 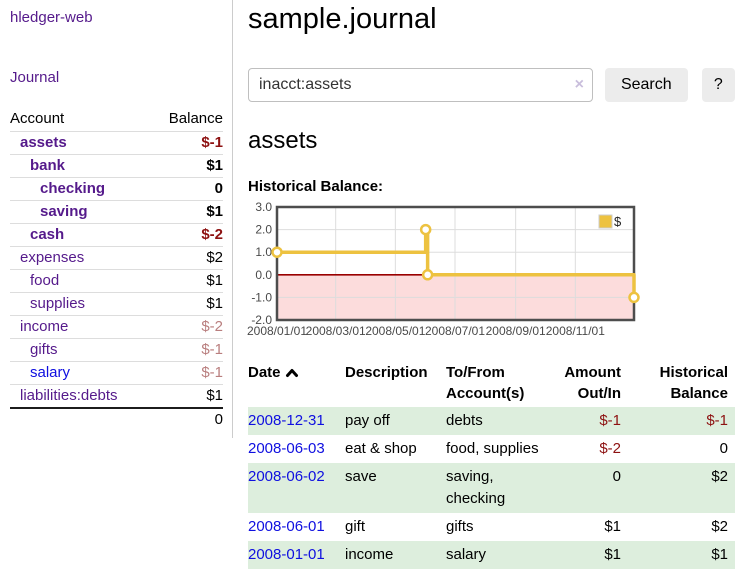 I want to click on account-row: gifts $-1, so click(x=116, y=350).